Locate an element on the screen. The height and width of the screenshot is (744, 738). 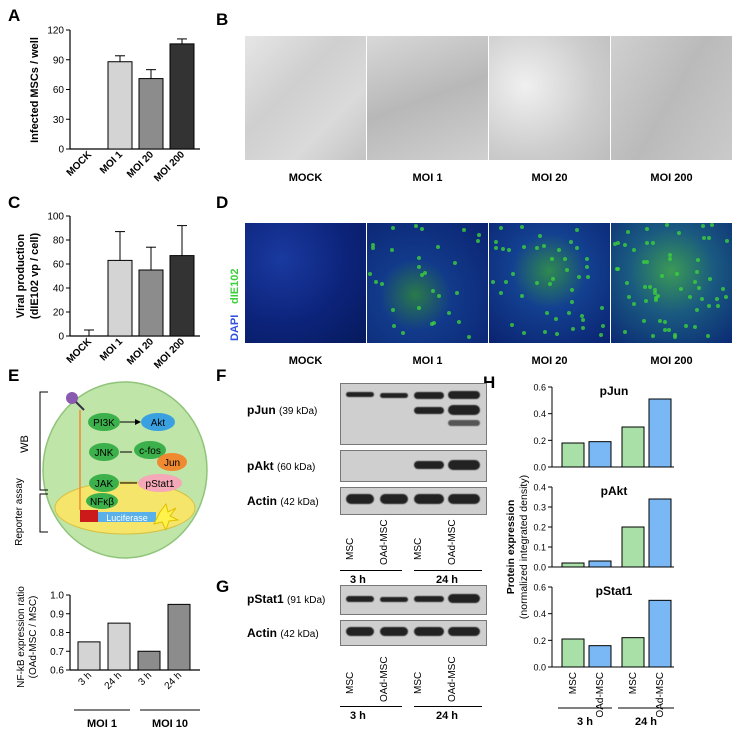
chart-h-xtick: MSC is located at coordinates (633, 683).